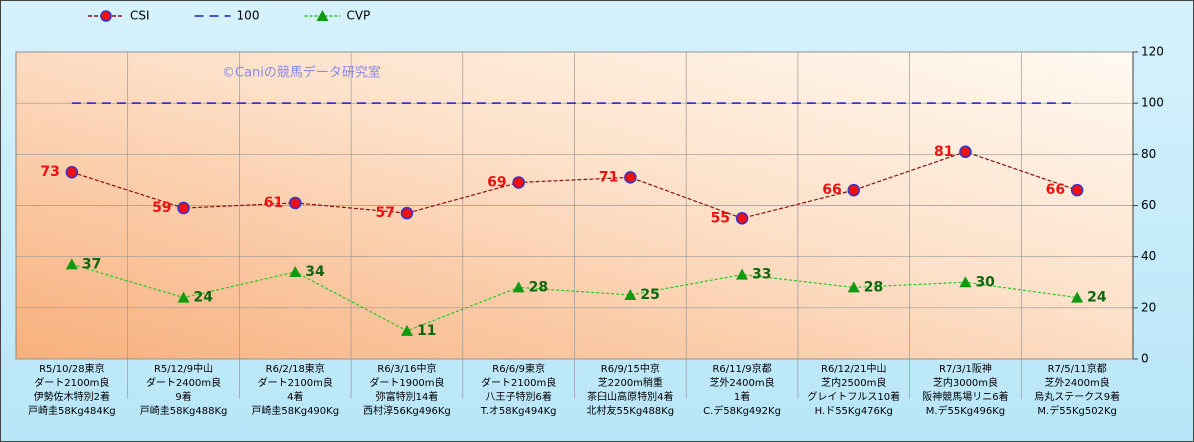 The width and height of the screenshot is (1194, 442). I want to click on x-tick-label: ダート1900m良, so click(406, 382).